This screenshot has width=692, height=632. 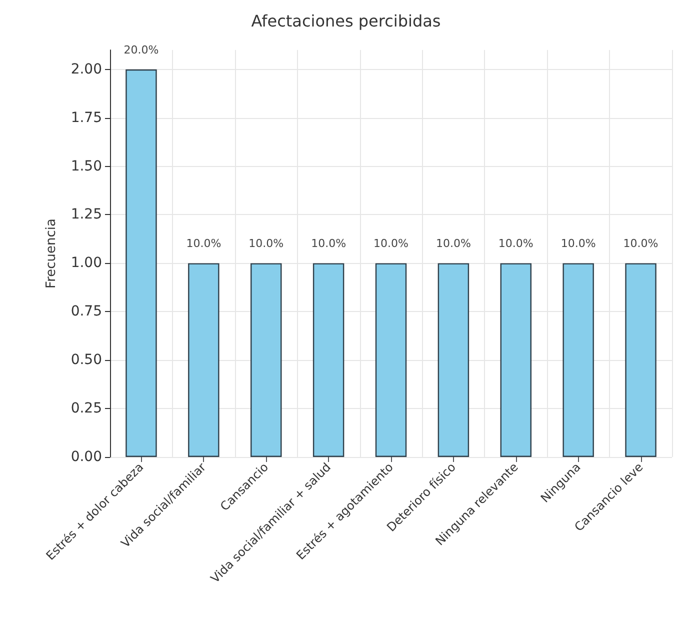 I want to click on y-axis-title: Frecuencia, so click(x=51, y=253).